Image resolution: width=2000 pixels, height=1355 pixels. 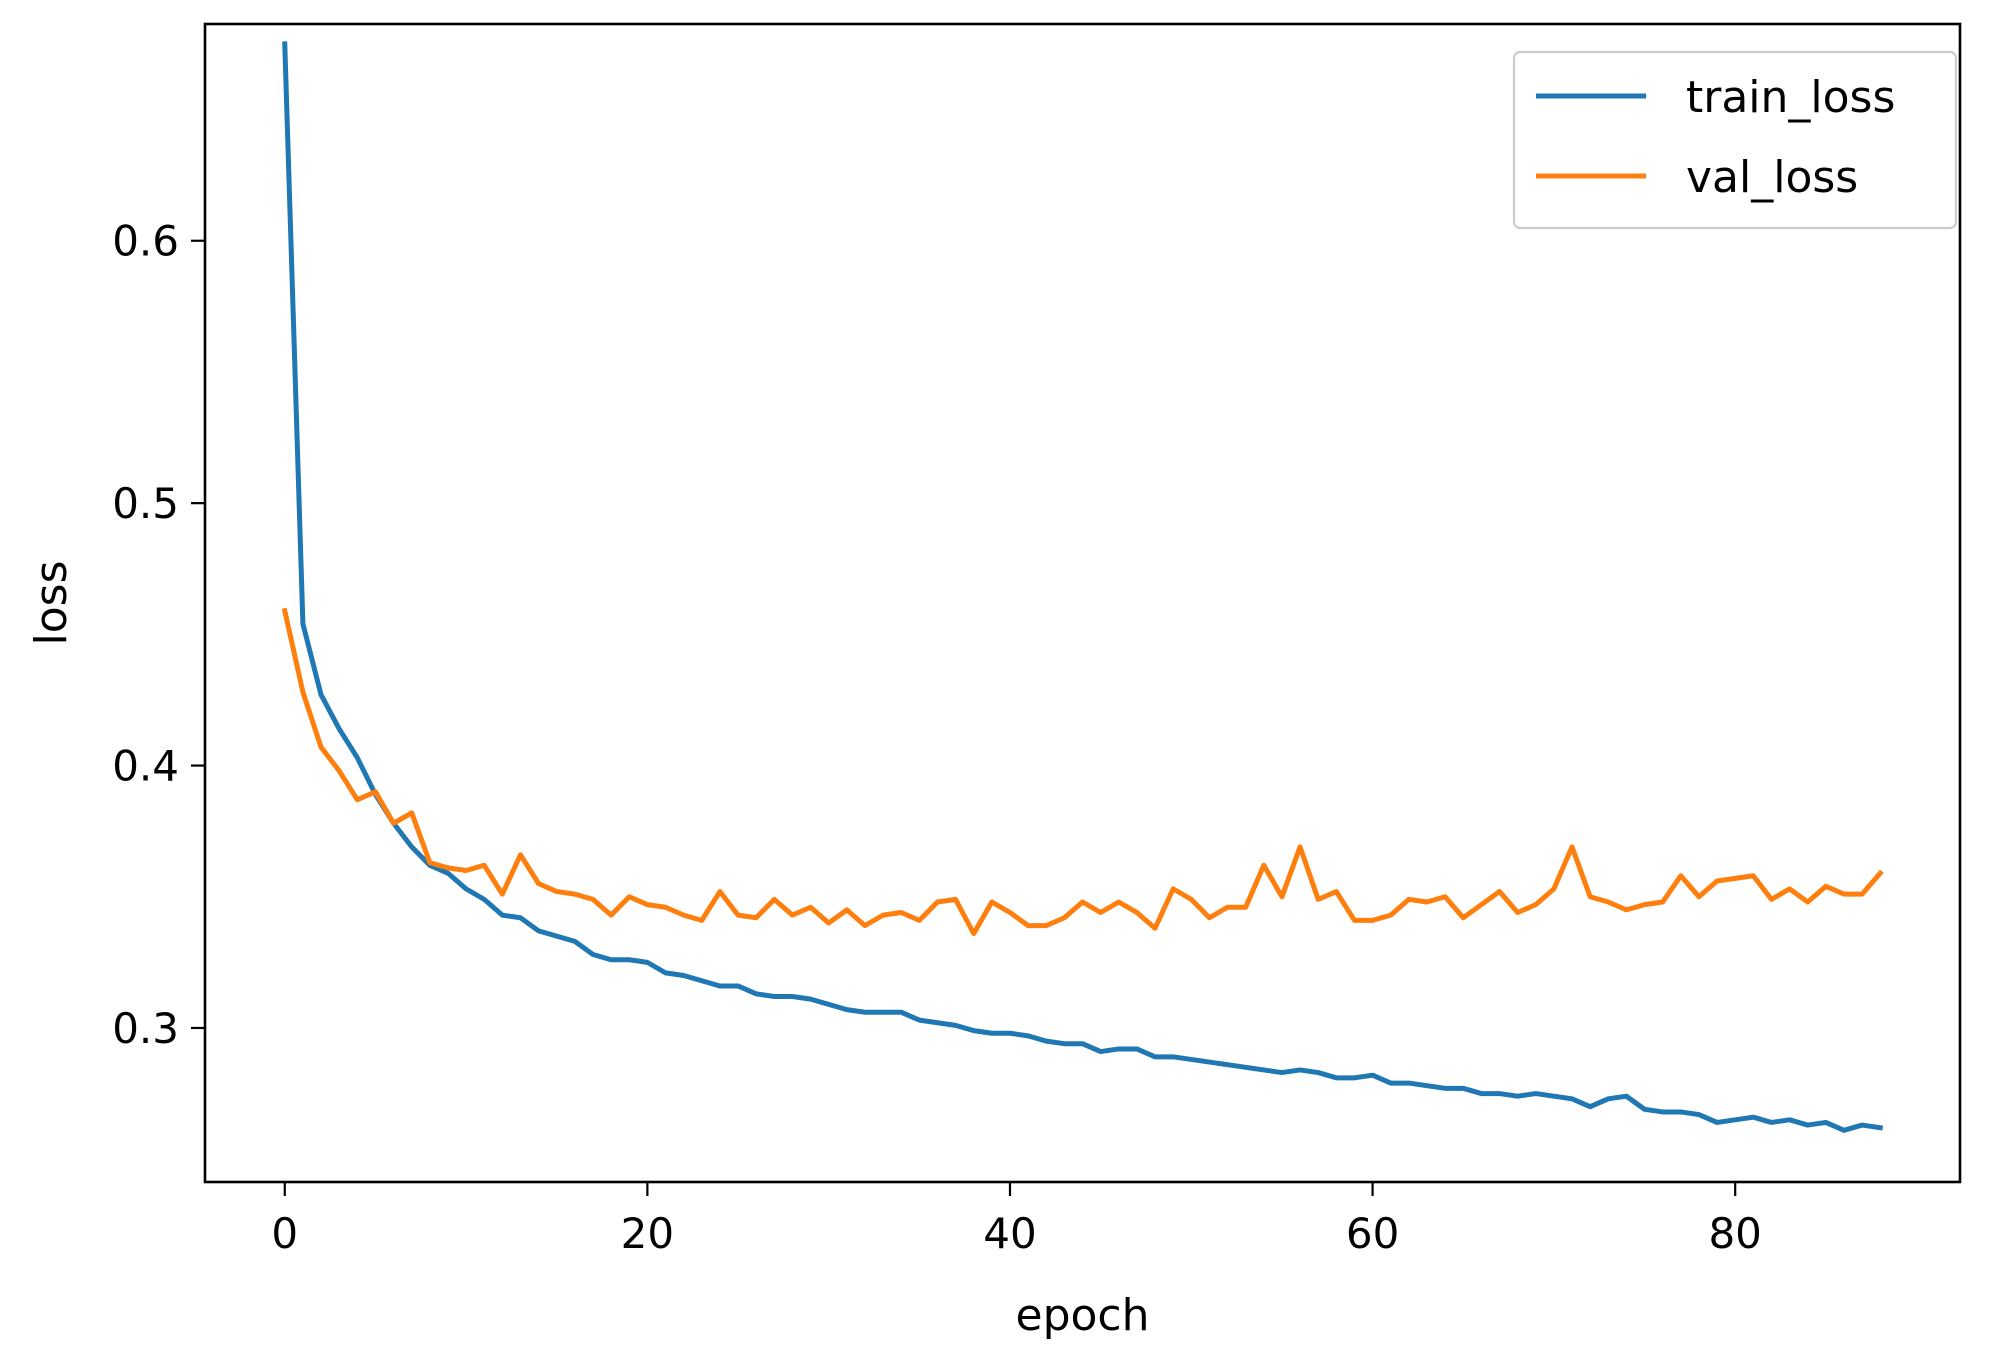 What do you see at coordinates (1790, 97) in the screenshot?
I see `legend-label-train-loss: train_loss` at bounding box center [1790, 97].